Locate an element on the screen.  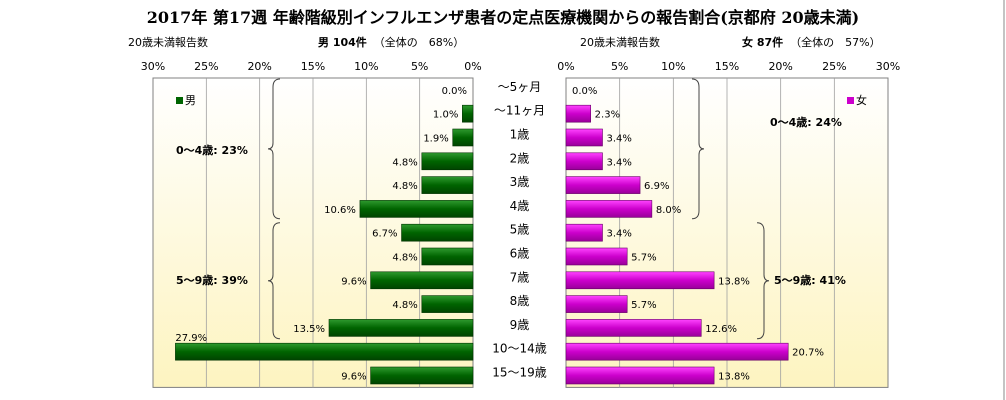
male-5-9-group-label: 5～9歳: 39% is located at coordinates (212, 280).